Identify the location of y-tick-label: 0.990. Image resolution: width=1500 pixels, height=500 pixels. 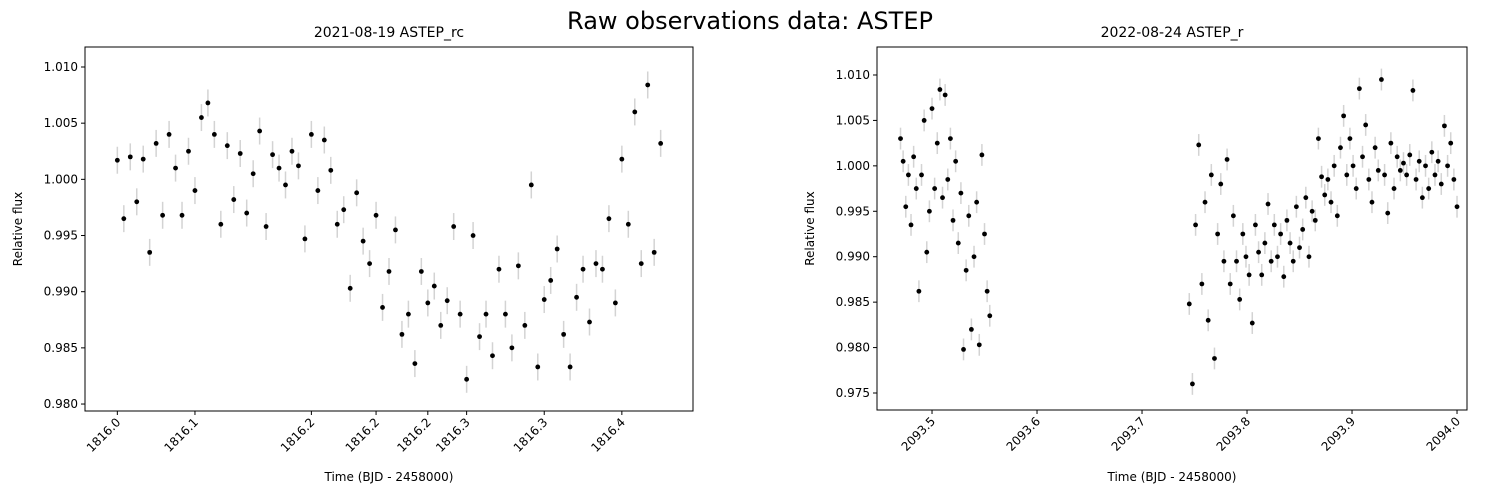
(853, 257).